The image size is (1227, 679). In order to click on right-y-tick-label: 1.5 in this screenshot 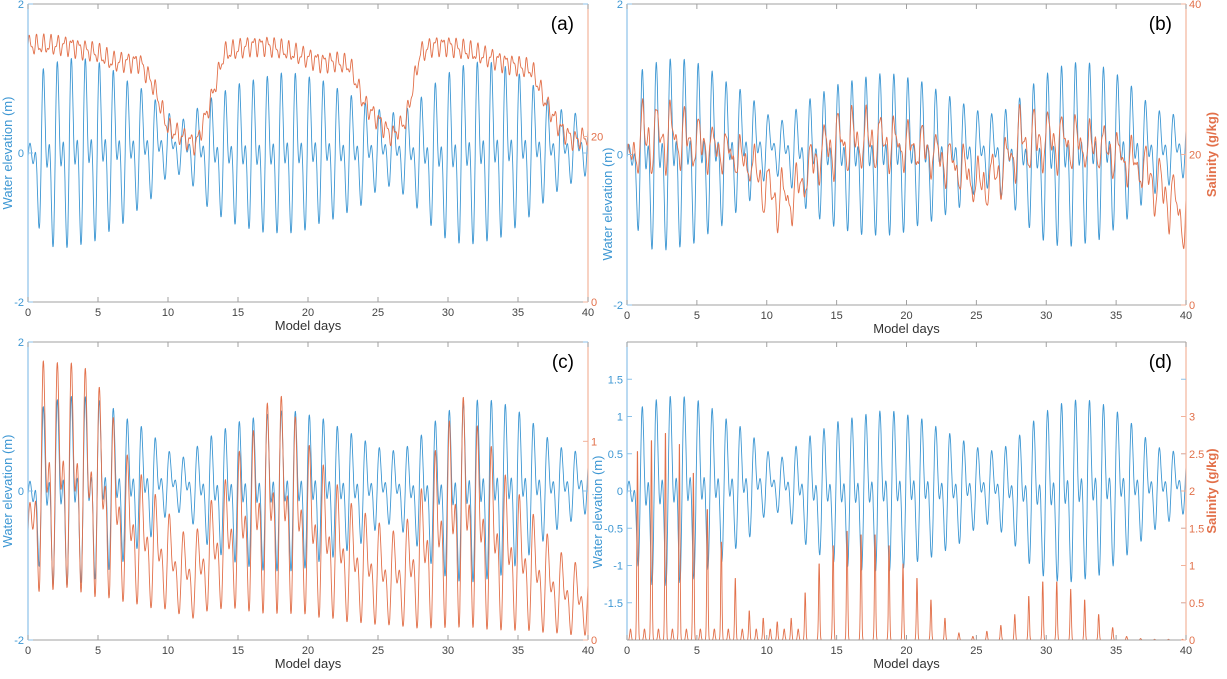, I will do `click(1196, 529)`.